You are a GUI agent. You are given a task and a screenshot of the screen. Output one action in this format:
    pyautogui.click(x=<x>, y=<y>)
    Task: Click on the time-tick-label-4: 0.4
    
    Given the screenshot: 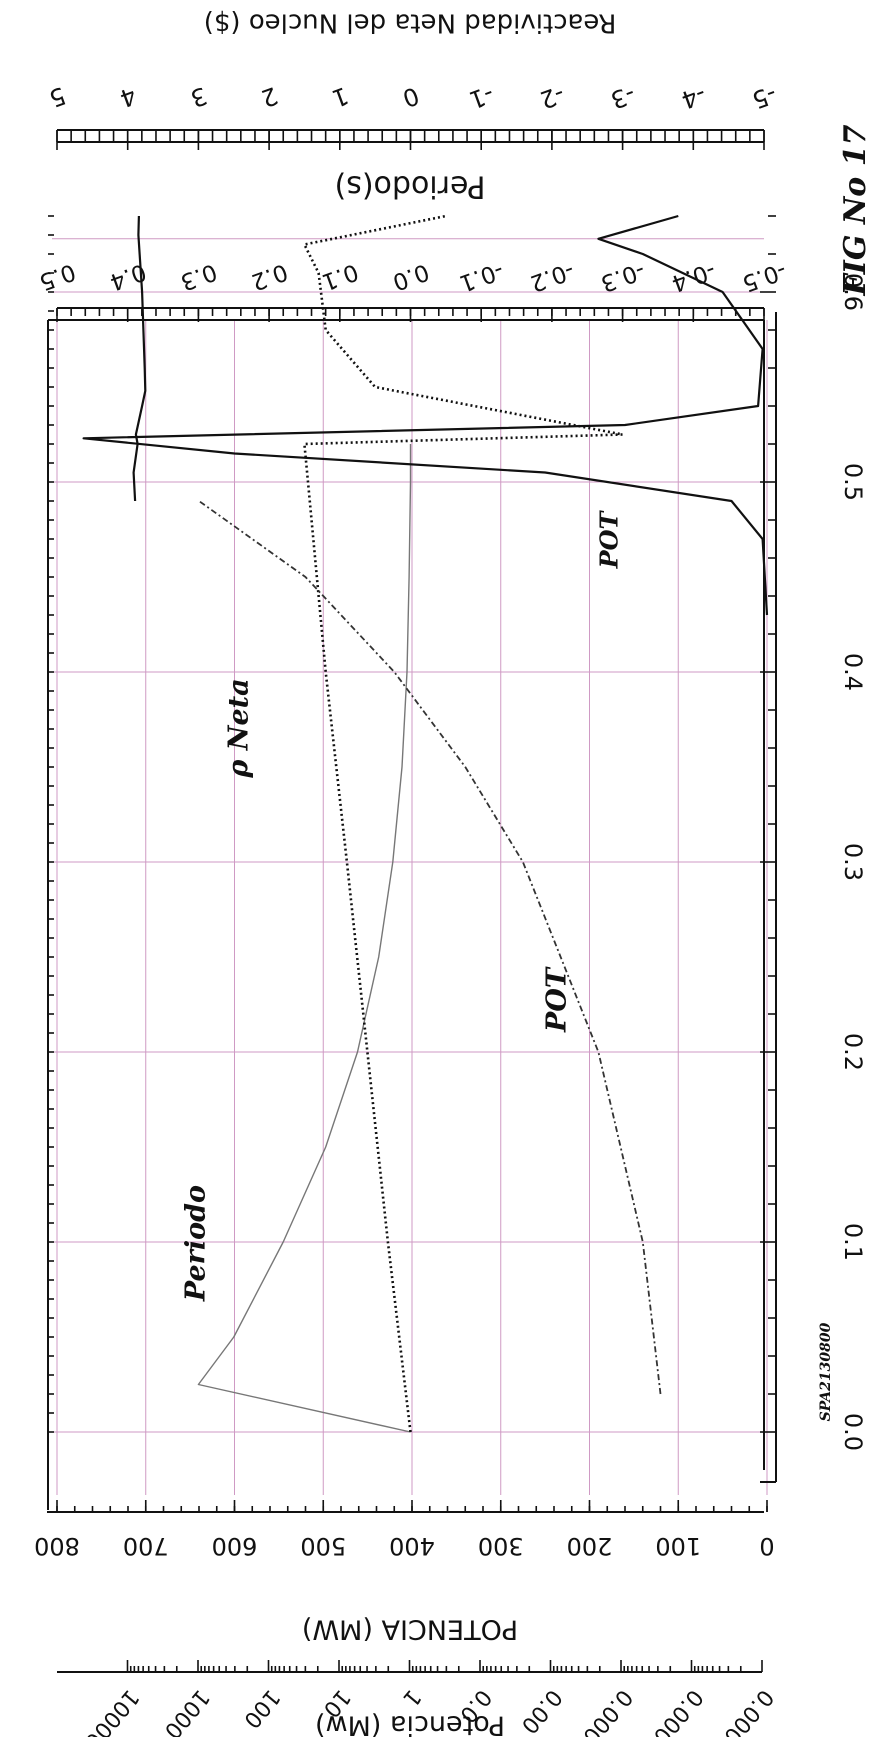 What is the action you would take?
    pyautogui.click(x=853, y=672)
    